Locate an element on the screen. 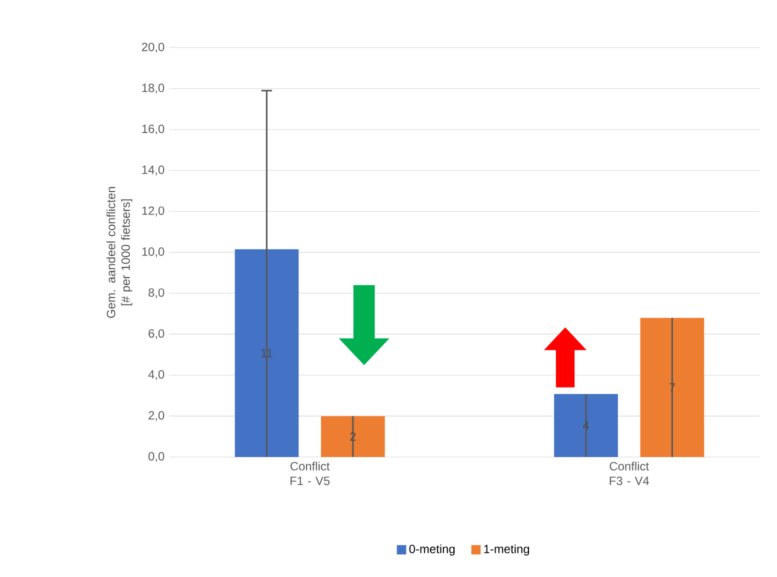 The width and height of the screenshot is (777, 577). y-tick-label: 18,0 is located at coordinates (153, 89).